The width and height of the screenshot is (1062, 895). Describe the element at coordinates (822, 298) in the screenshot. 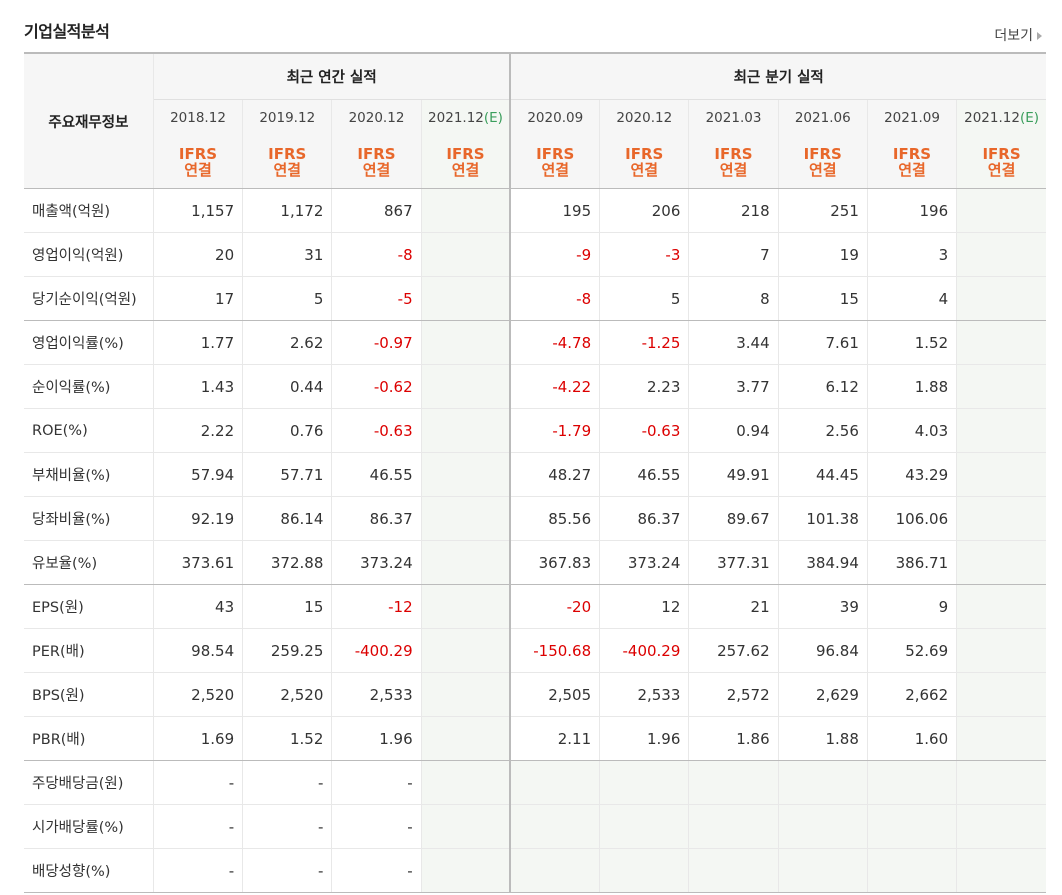

I see `table-cell: 15` at that location.